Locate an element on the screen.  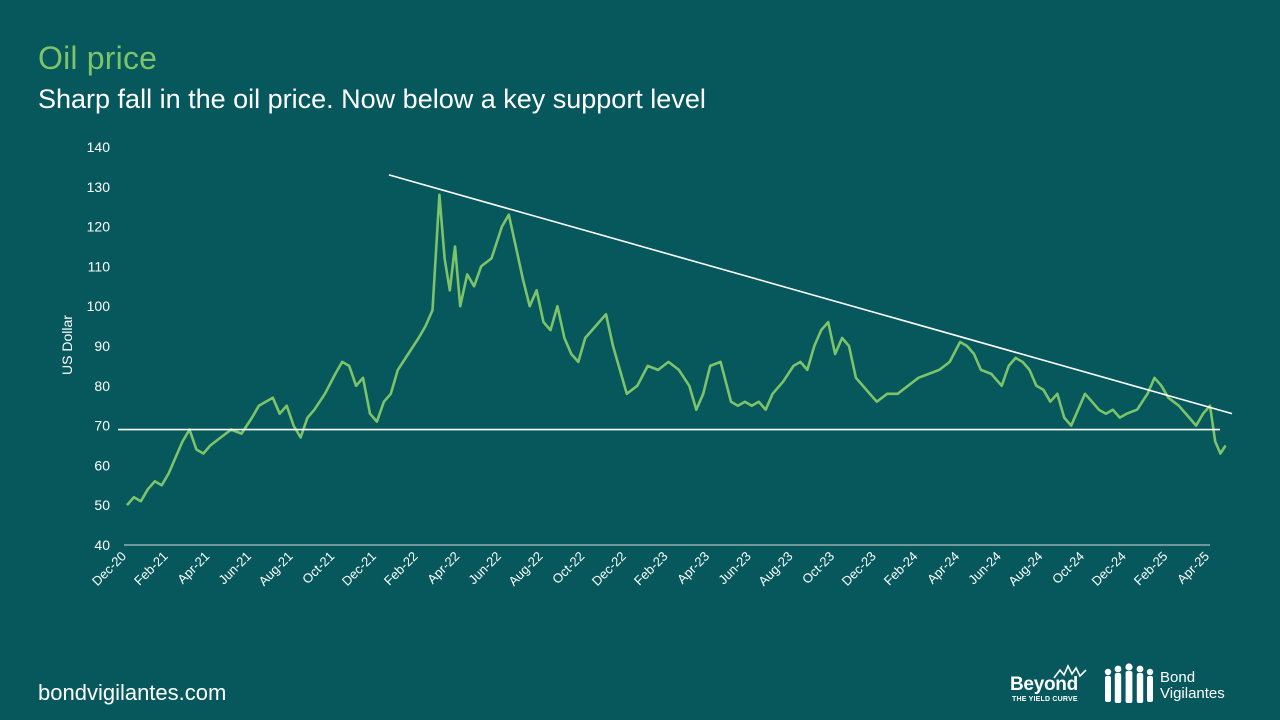
chart-squiggle-icon is located at coordinates (1070, 671).